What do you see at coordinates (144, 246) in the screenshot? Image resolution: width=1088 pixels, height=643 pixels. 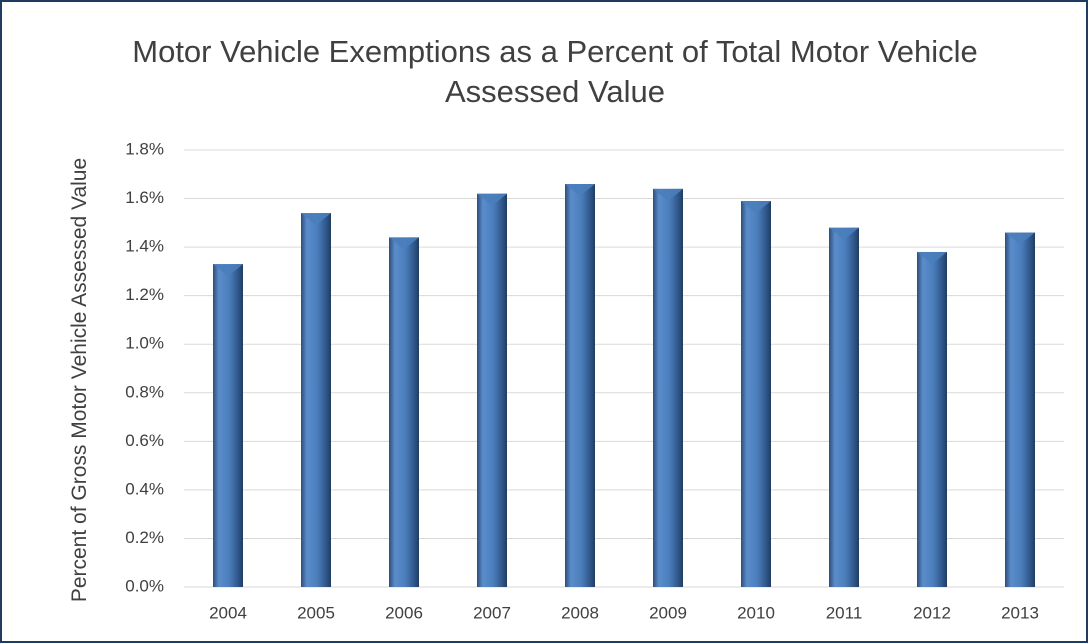 I see `y-tick-label: 1.4%` at bounding box center [144, 246].